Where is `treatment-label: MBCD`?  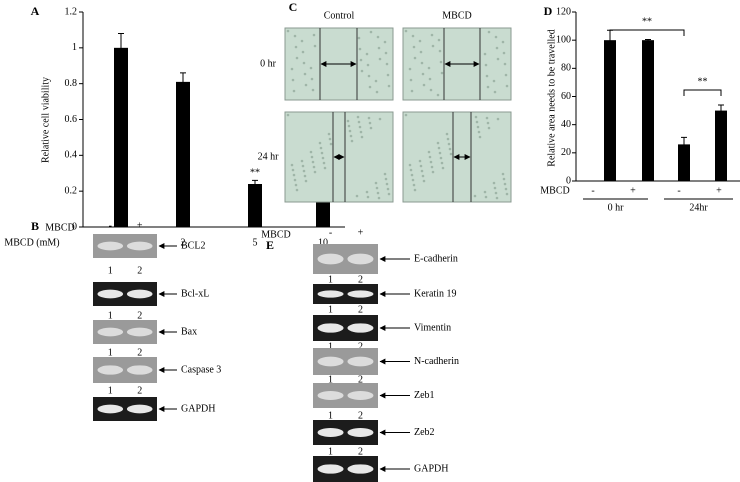 treatment-label: MBCD is located at coordinates (275, 234).